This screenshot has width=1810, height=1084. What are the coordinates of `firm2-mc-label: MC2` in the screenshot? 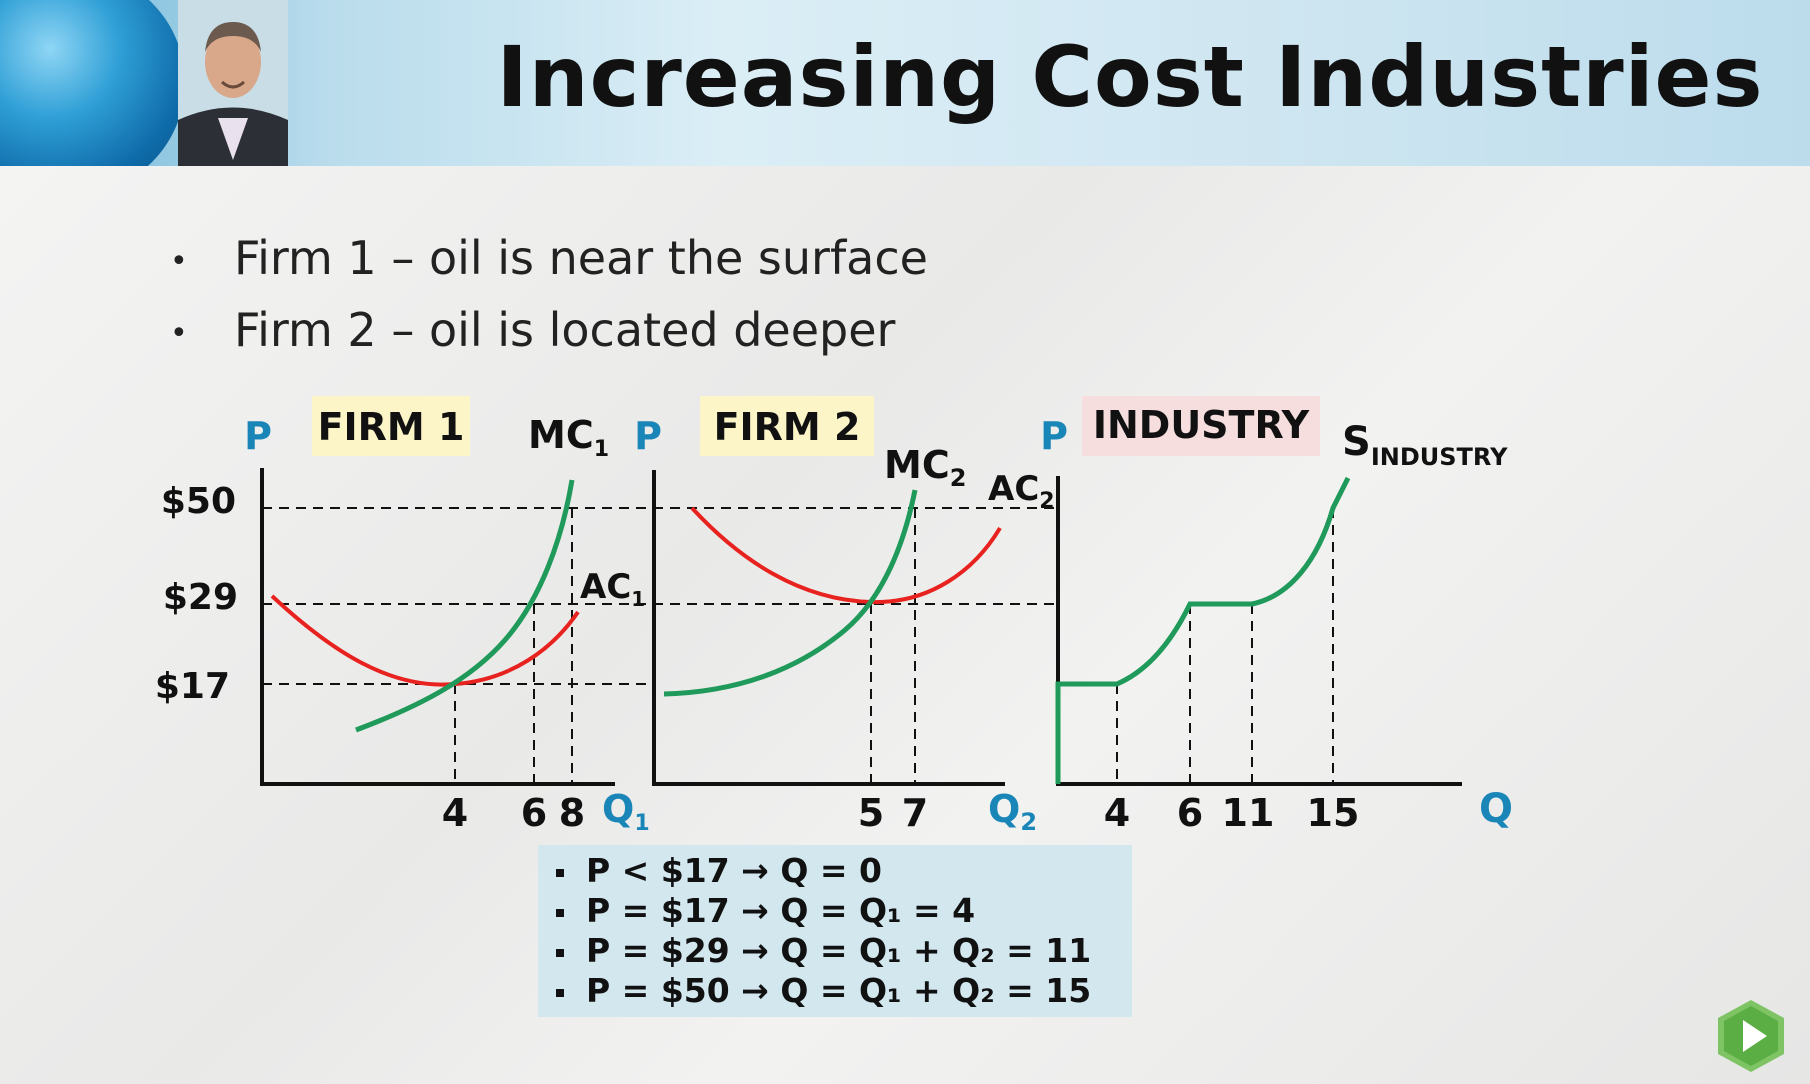 It's located at (925, 467).